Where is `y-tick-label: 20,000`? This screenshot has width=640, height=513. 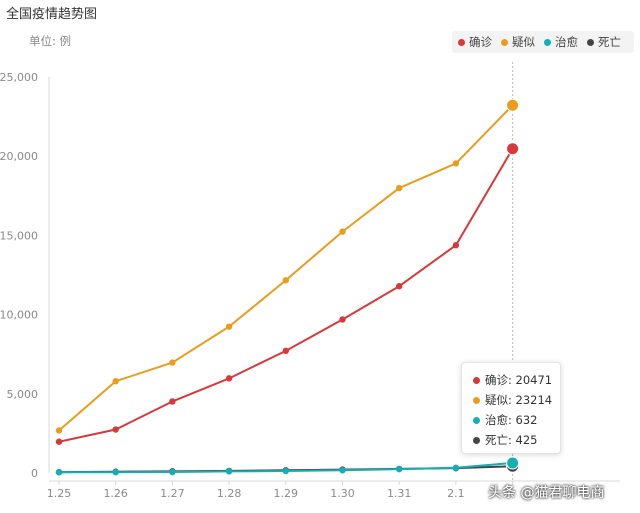
y-tick-label: 20,000 is located at coordinates (19, 156).